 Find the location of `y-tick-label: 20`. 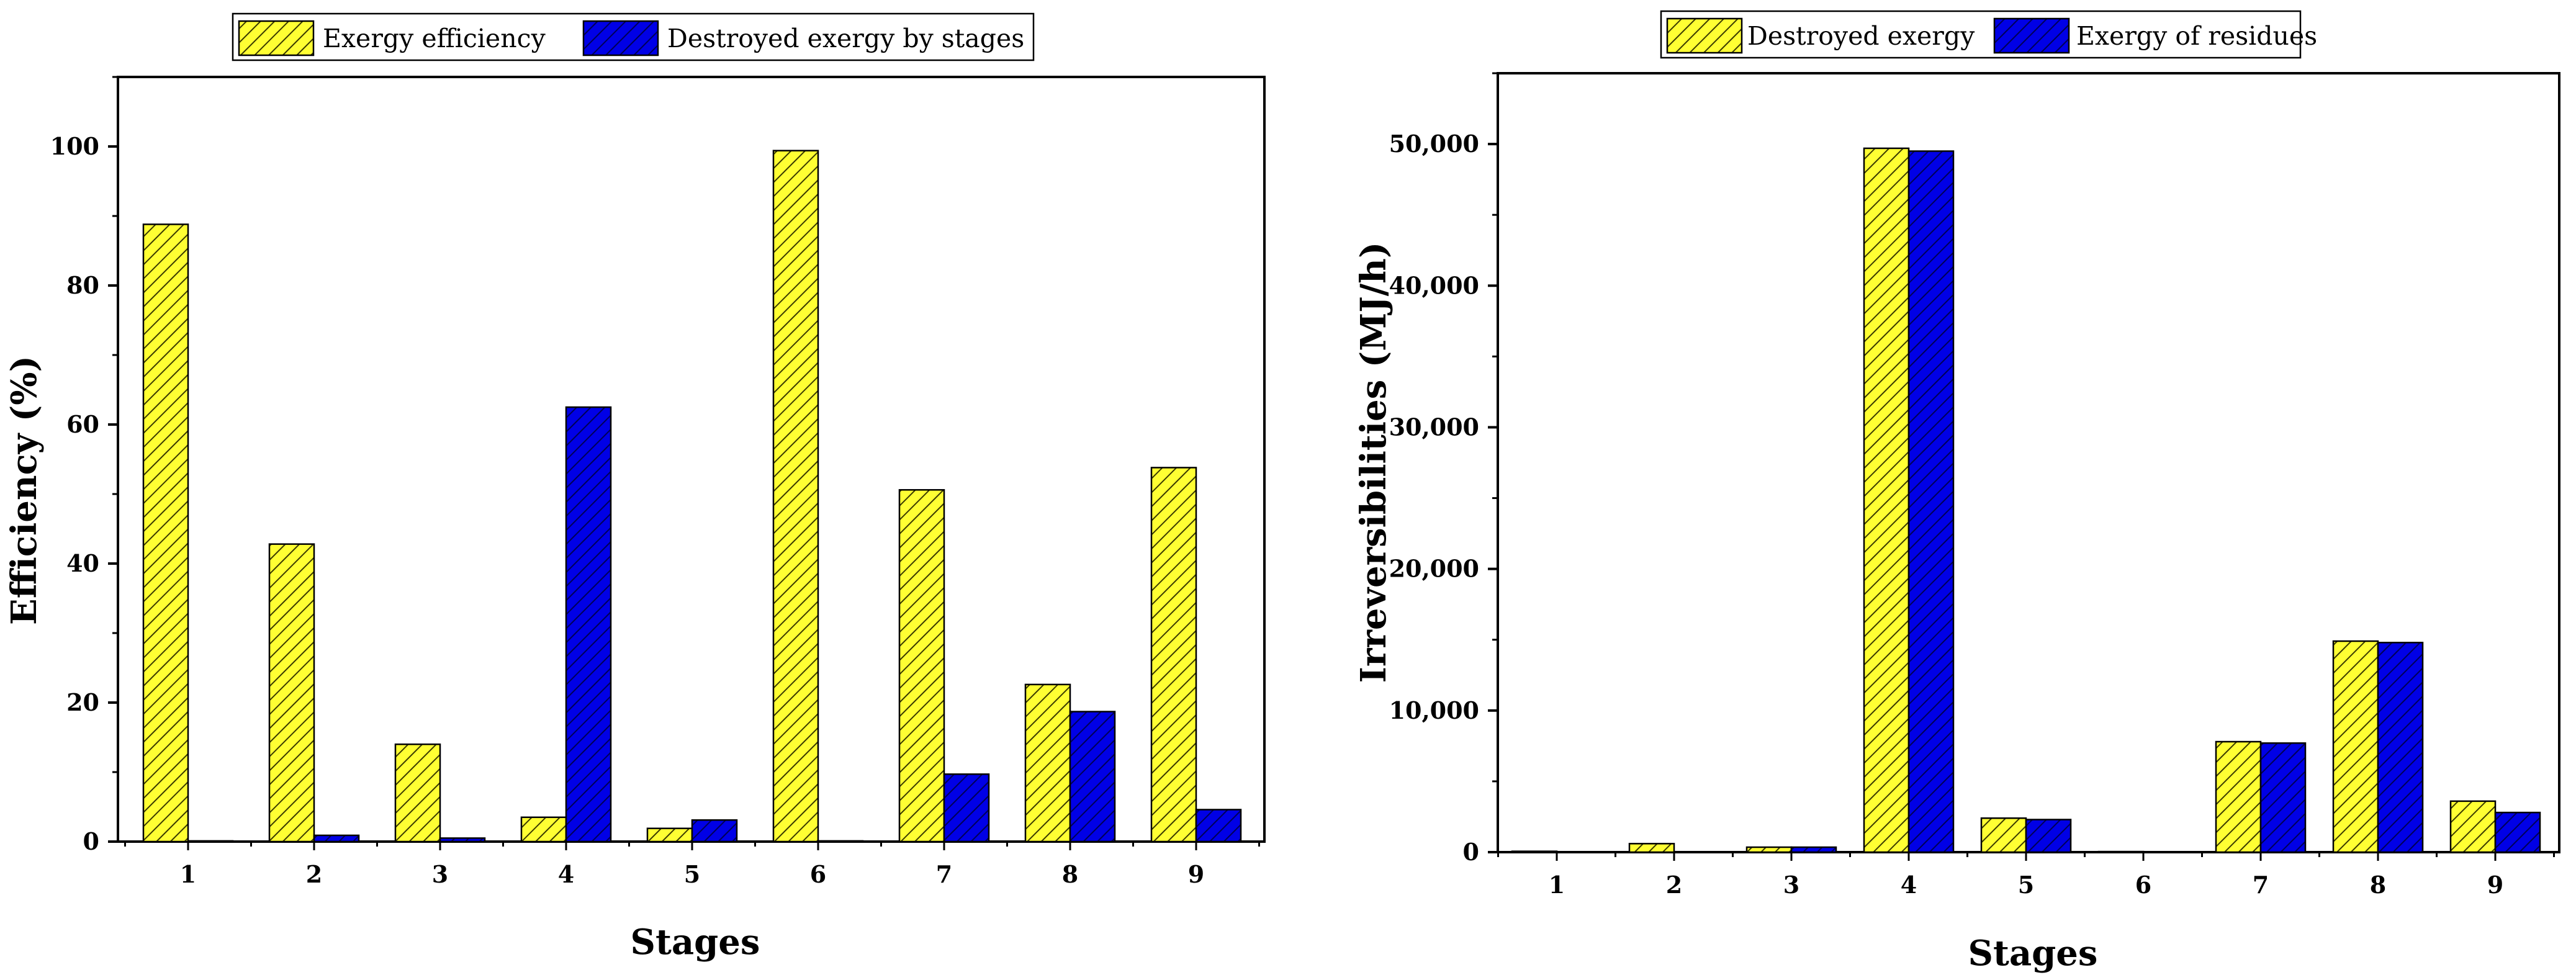

y-tick-label: 20 is located at coordinates (82, 702).